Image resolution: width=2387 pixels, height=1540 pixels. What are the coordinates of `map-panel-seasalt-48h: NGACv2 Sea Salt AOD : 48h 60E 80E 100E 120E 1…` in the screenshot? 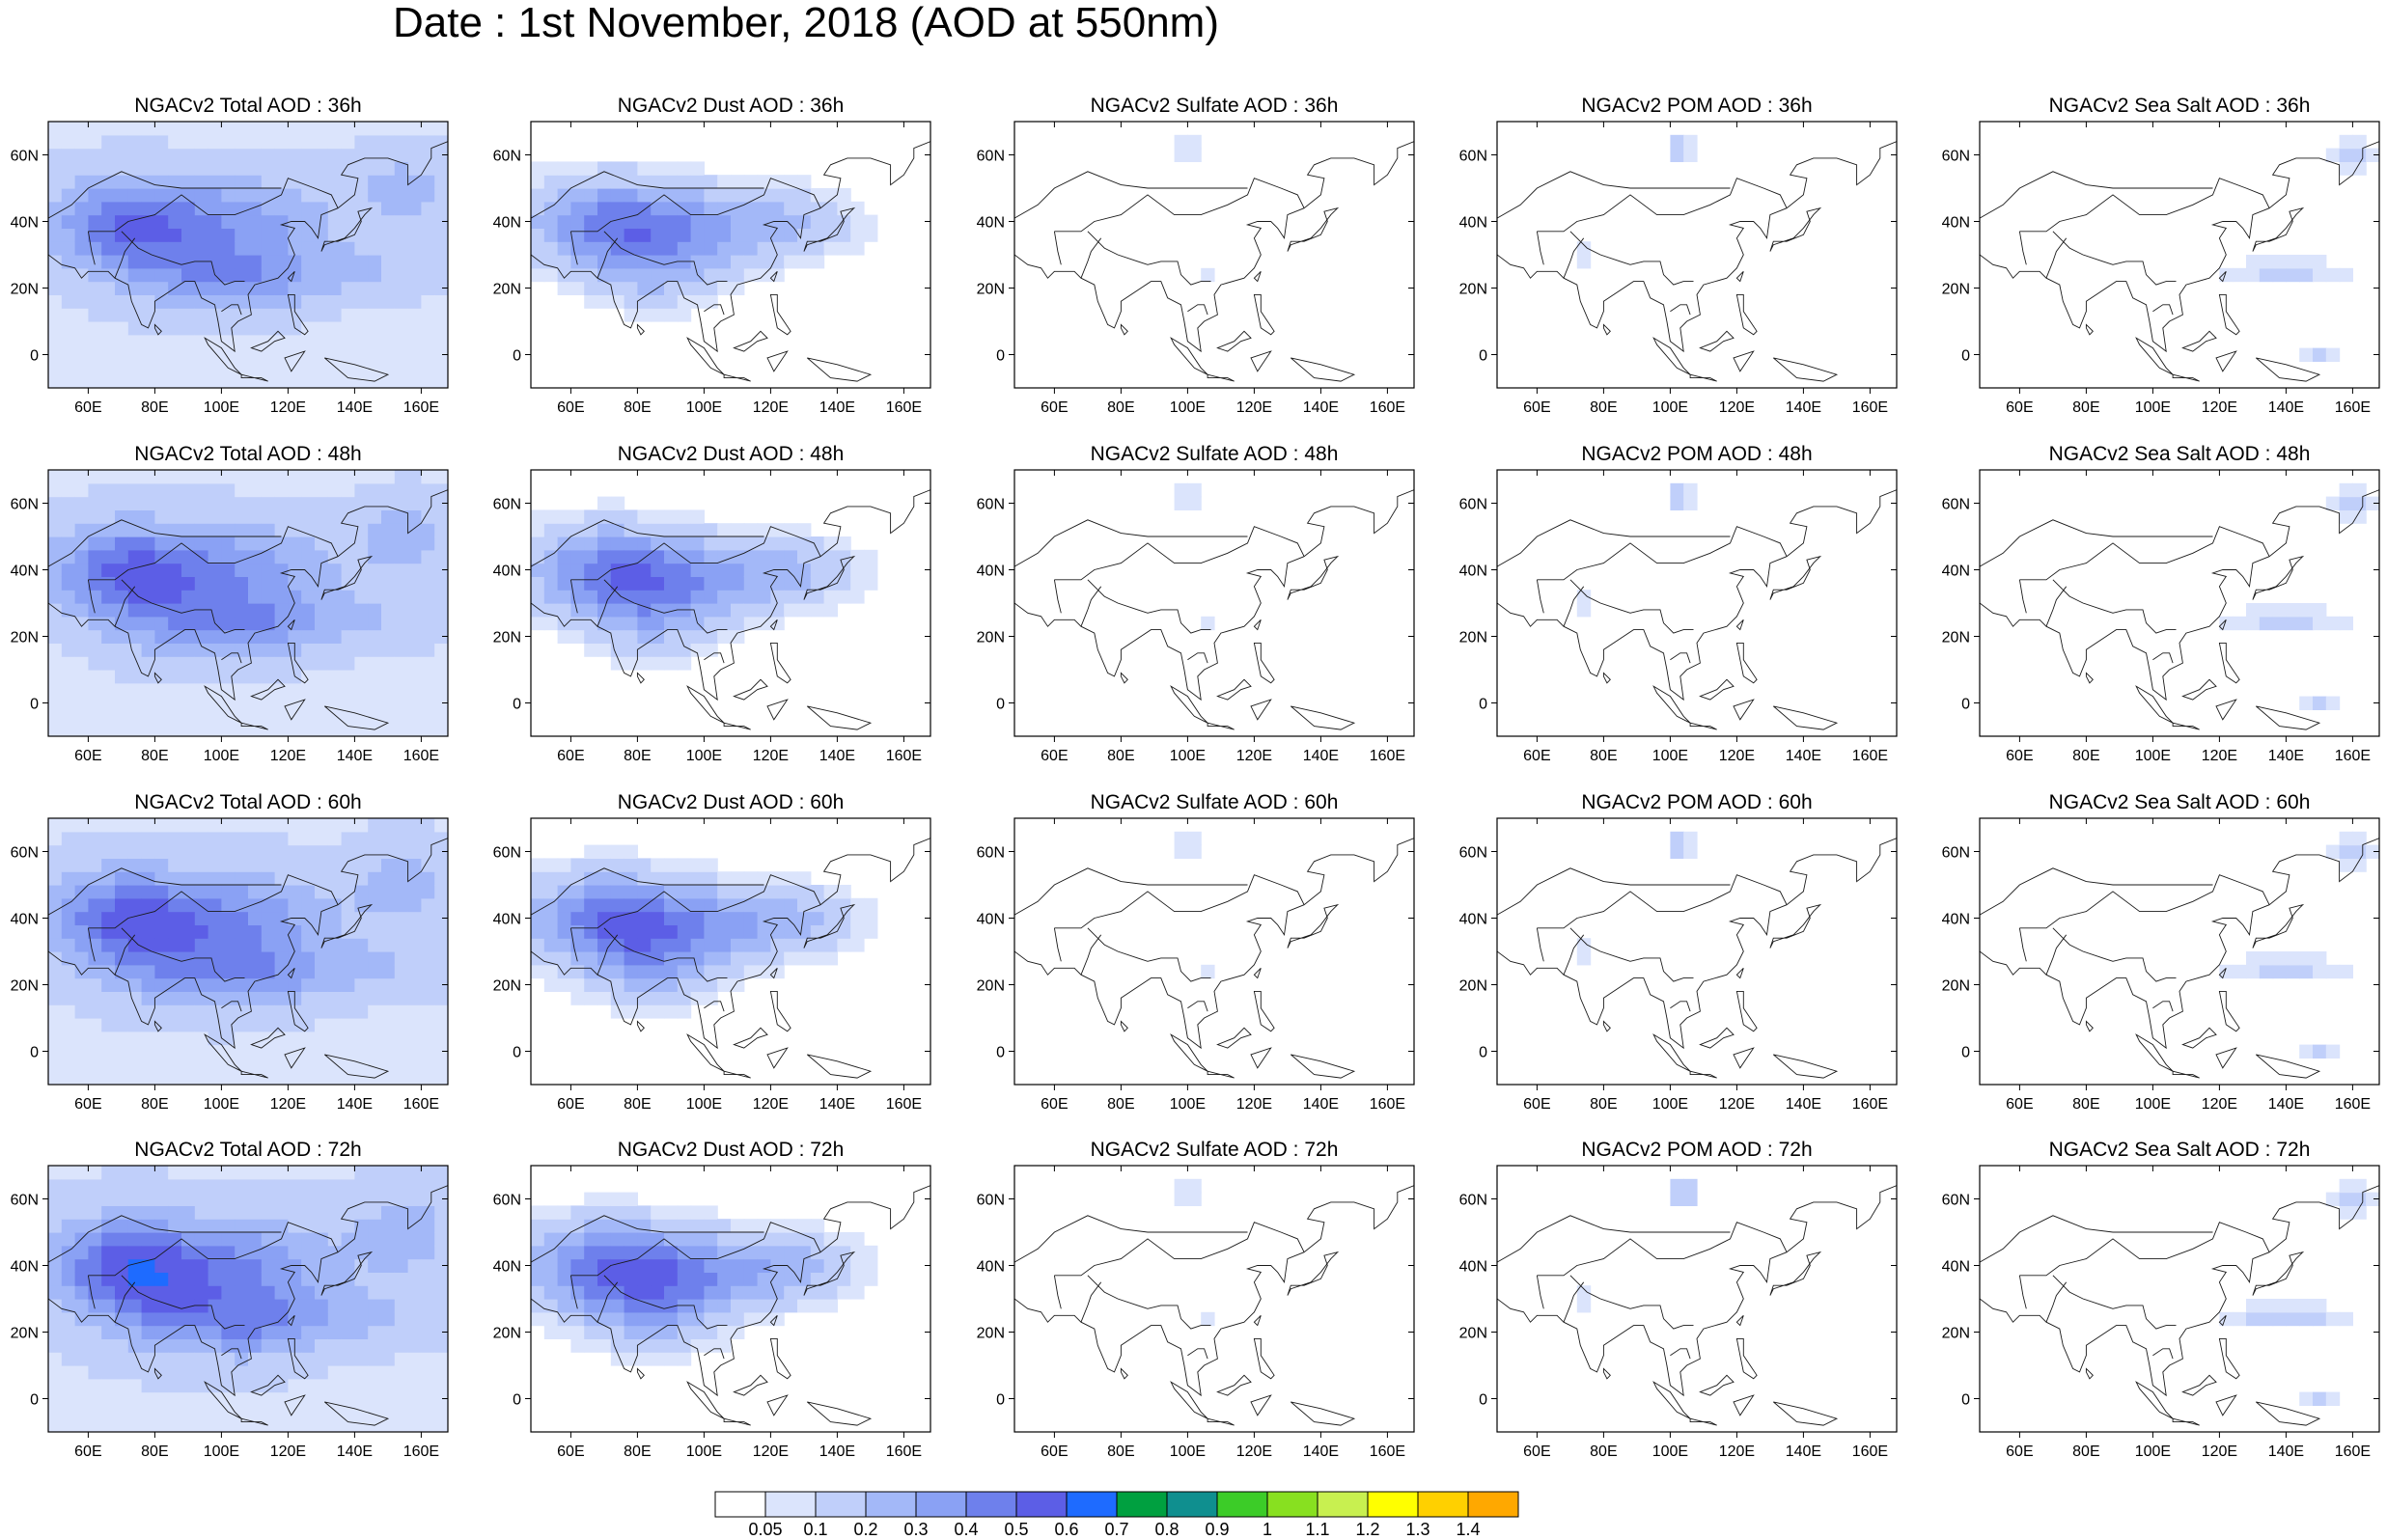 It's located at (2161, 603).